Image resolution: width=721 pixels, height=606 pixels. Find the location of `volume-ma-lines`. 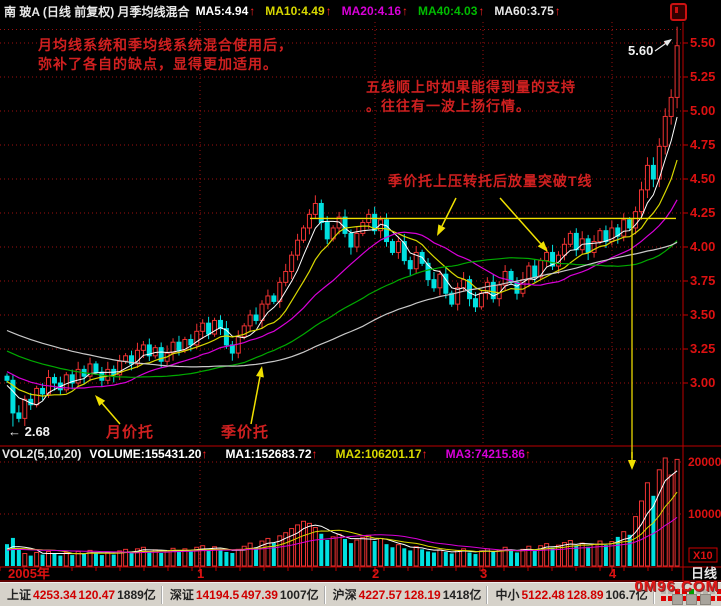

volume-ma-lines is located at coordinates (342, 512).